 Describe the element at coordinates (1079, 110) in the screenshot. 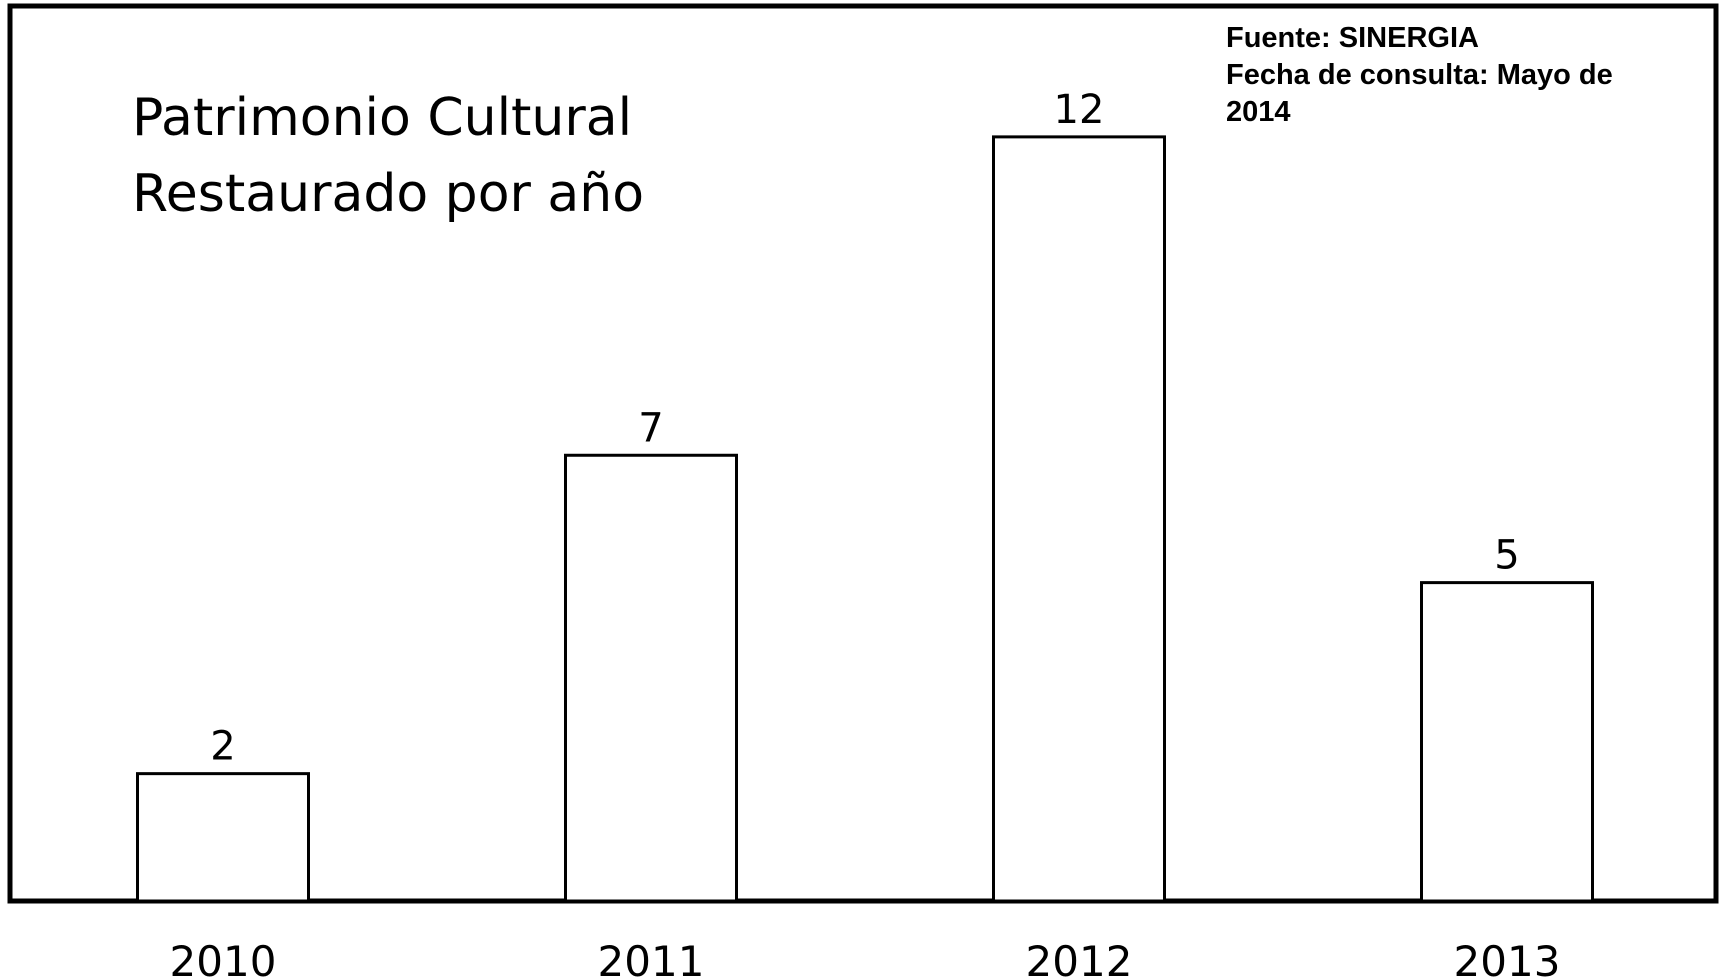

I see `value-label-2012: 12` at that location.